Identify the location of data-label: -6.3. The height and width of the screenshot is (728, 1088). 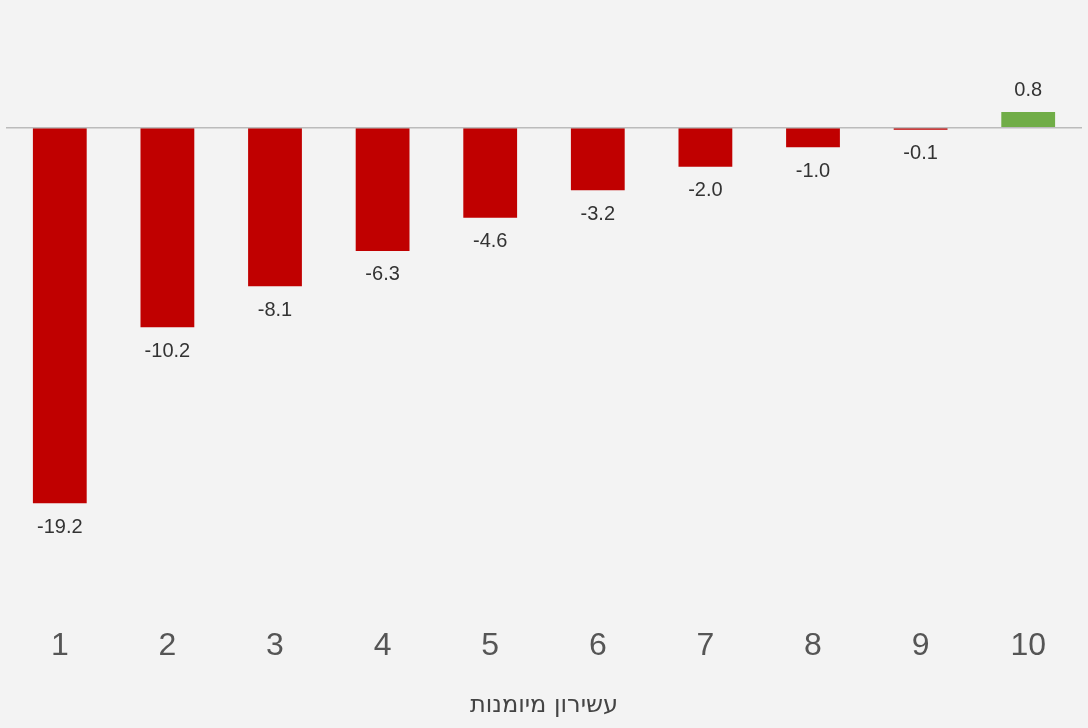
(382, 273).